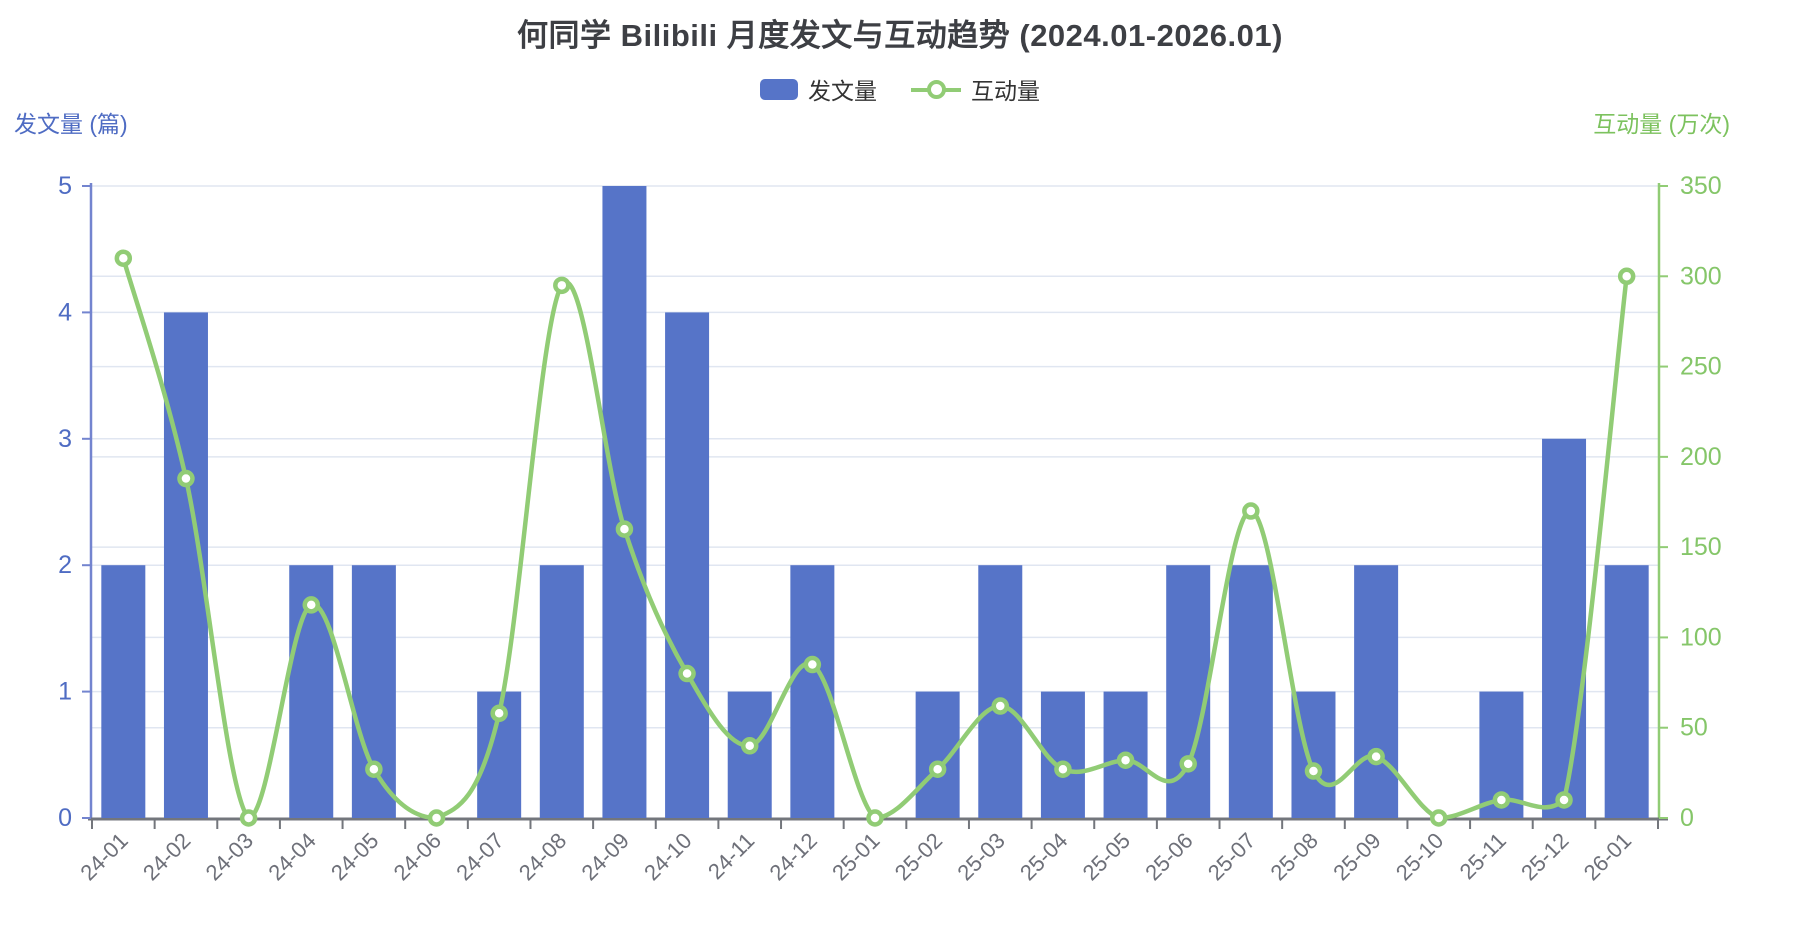 The image size is (1800, 942). What do you see at coordinates (417, 856) in the screenshot?
I see `x-axis-tick-label: 24-06` at bounding box center [417, 856].